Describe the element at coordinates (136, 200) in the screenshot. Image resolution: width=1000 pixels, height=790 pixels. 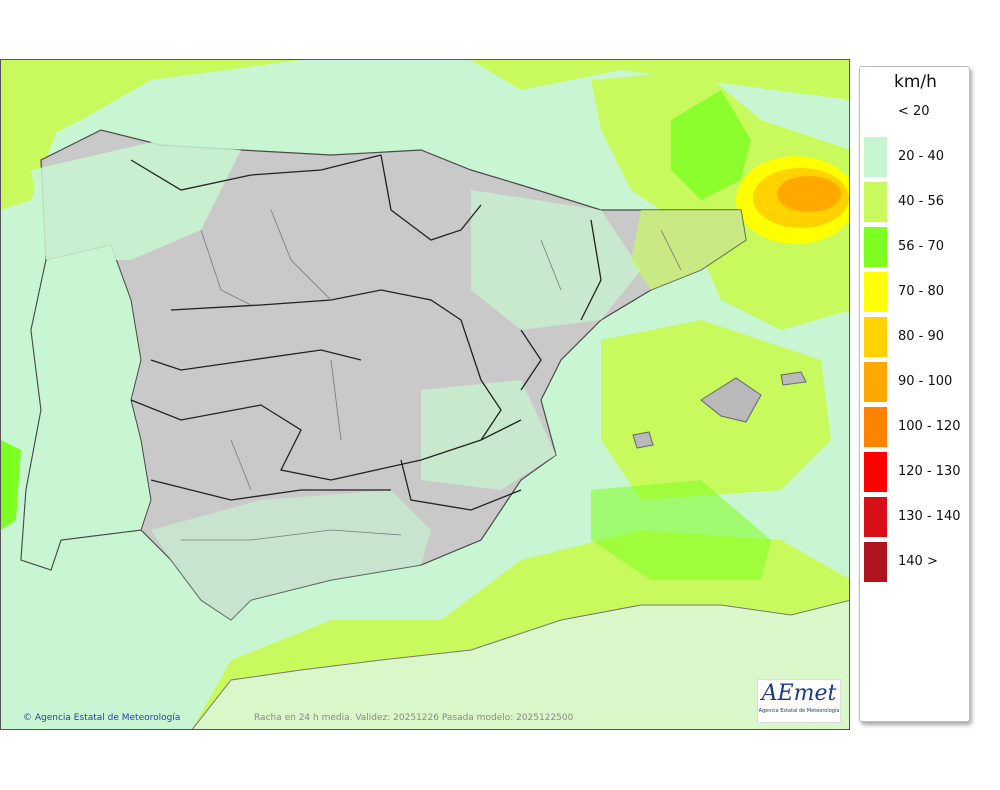
I see `land-band-northwest` at that location.